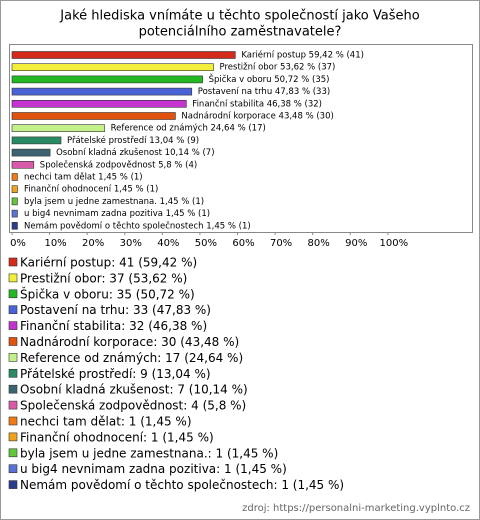 The height and width of the screenshot is (520, 480). Describe the element at coordinates (257, 103) in the screenshot. I see `value-label: Finanční stabilita 46,38 % (32)` at that location.